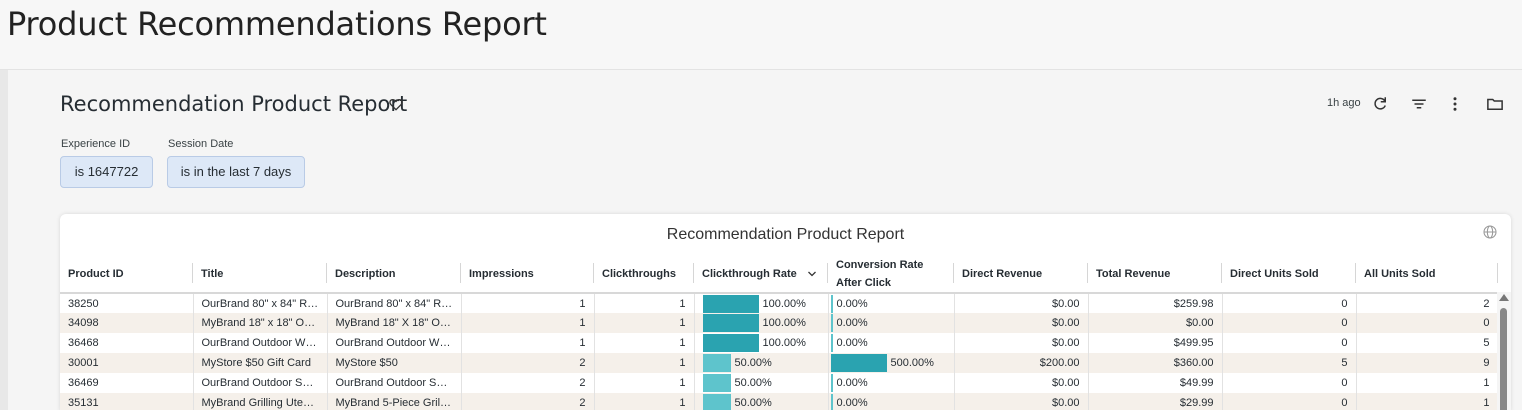 This screenshot has width=1522, height=410. I want to click on left-rail, so click(4, 240).